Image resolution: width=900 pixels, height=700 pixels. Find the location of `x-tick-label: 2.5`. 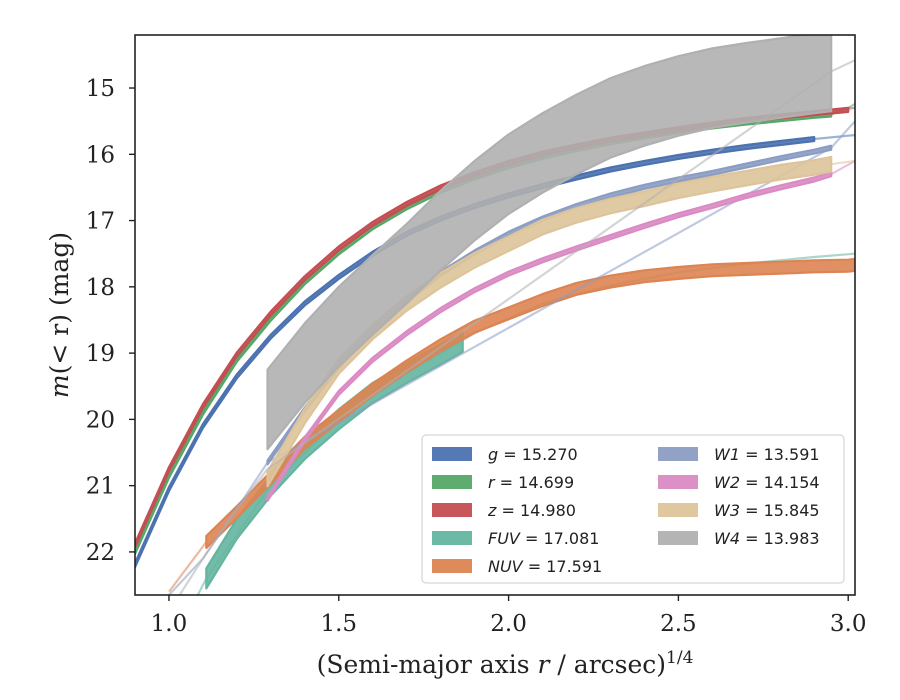

x-tick-label: 2.5 is located at coordinates (678, 624).